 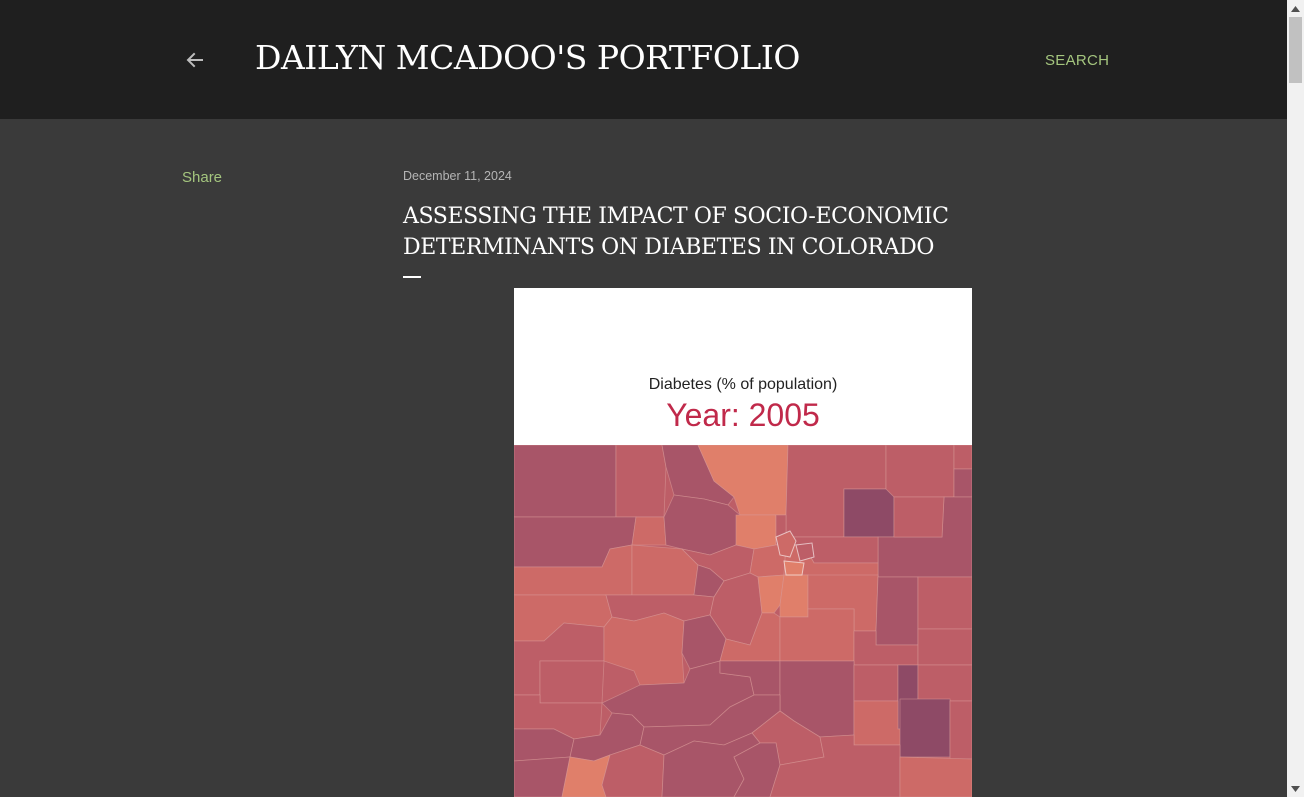 What do you see at coordinates (743, 384) in the screenshot?
I see `map-caption: Diabetes (% of population)` at bounding box center [743, 384].